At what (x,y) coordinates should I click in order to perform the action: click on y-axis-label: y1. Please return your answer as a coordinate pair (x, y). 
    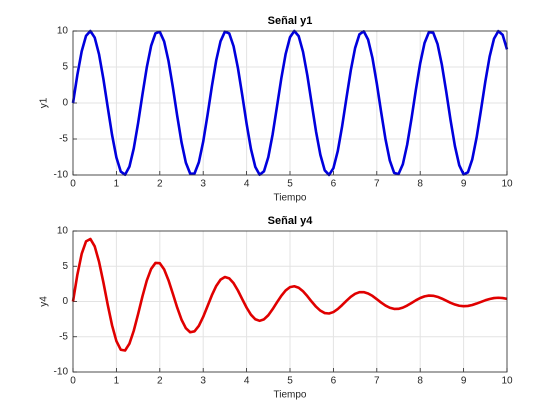
    Looking at the image, I should click on (44, 102).